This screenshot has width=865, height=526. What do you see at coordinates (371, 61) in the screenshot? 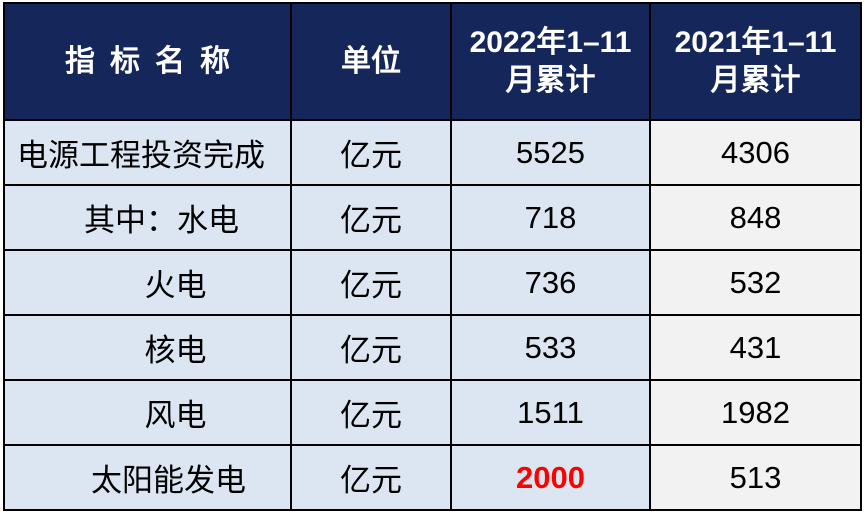
I see `header-unit: 单位` at bounding box center [371, 61].